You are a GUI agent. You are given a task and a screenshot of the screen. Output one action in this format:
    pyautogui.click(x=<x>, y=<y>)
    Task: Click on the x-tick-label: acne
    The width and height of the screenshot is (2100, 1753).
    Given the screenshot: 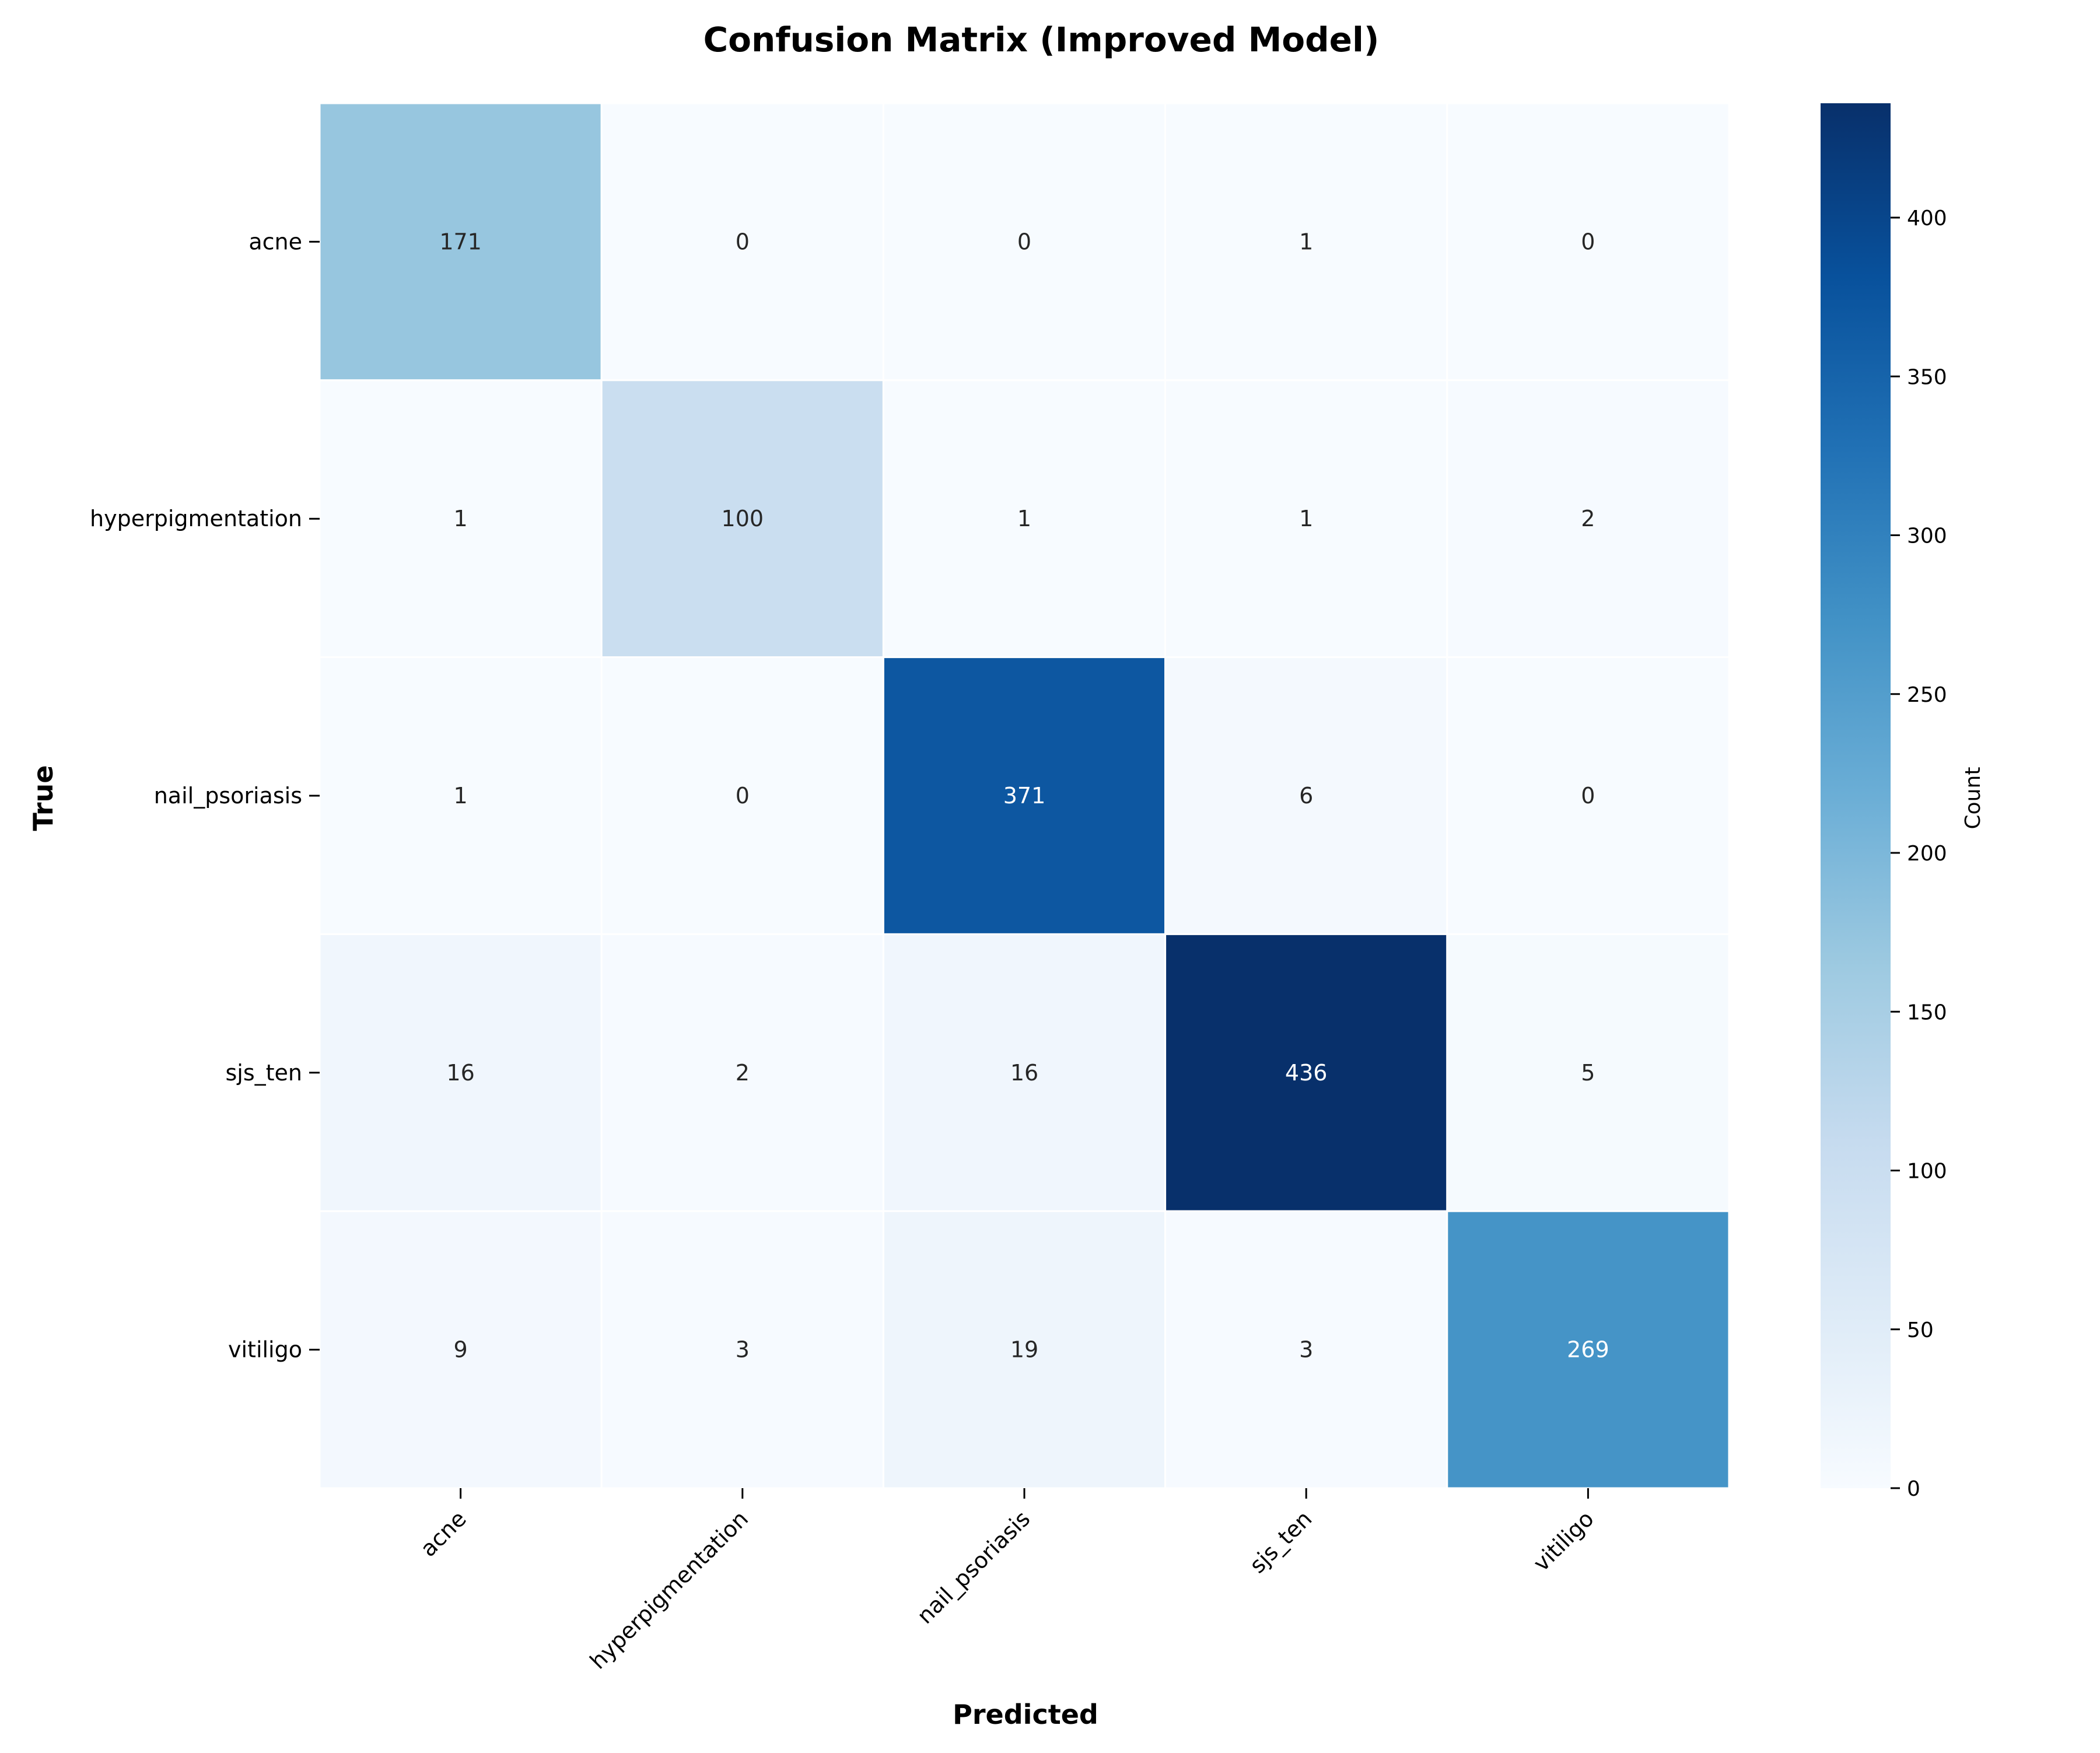 What is the action you would take?
    pyautogui.click(x=443, y=1534)
    